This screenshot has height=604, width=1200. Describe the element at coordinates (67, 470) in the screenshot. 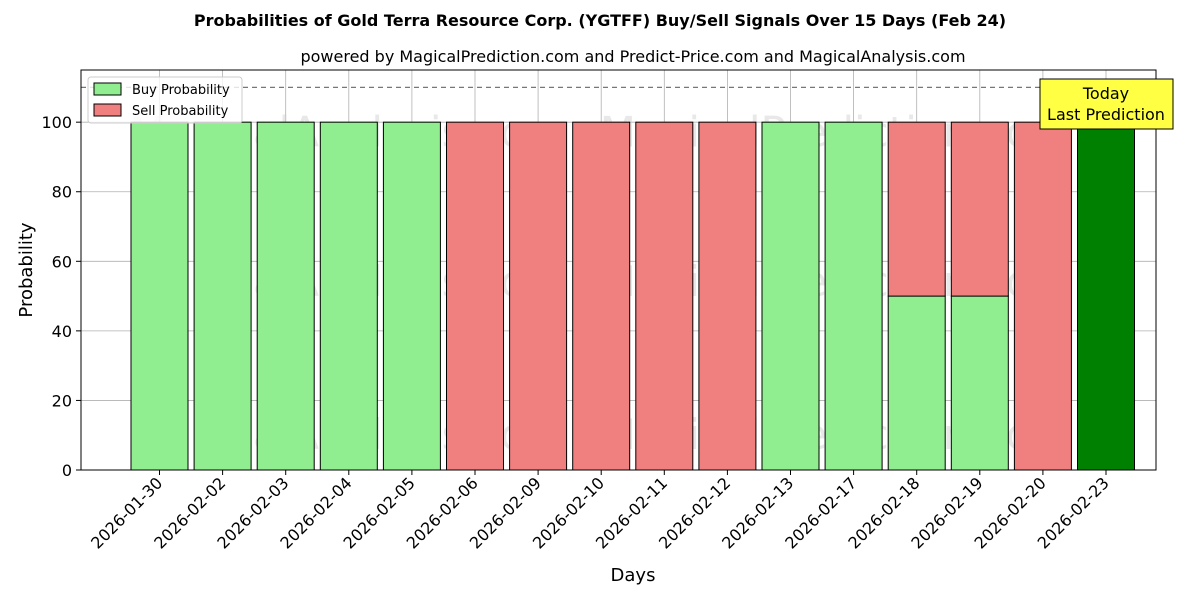

I see `y-tick-label: 0` at that location.